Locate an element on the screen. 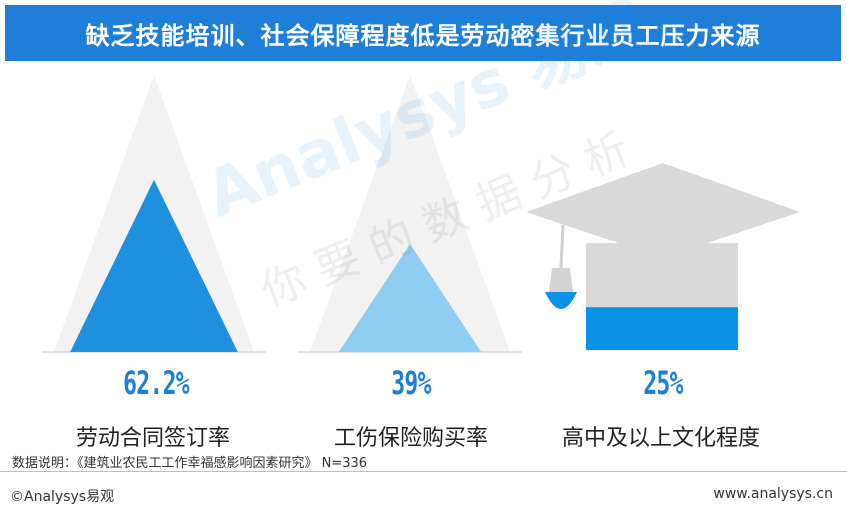 Image resolution: width=847 pixels, height=512 pixels. category-label-2: 工伤保险购买率 is located at coordinates (410, 438).